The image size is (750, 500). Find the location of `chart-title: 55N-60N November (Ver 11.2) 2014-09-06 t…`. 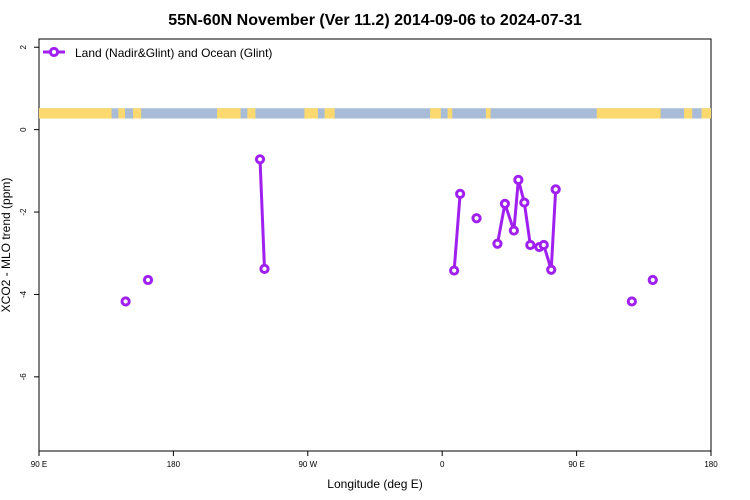

chart-title: 55N-60N November (Ver 11.2) 2014-09-06 t… is located at coordinates (375, 20).